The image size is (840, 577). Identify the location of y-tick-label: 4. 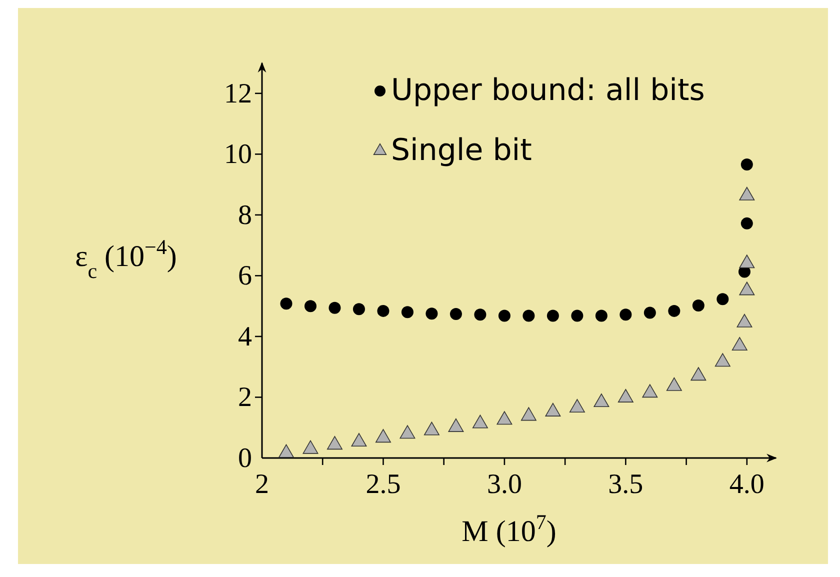
(245, 336).